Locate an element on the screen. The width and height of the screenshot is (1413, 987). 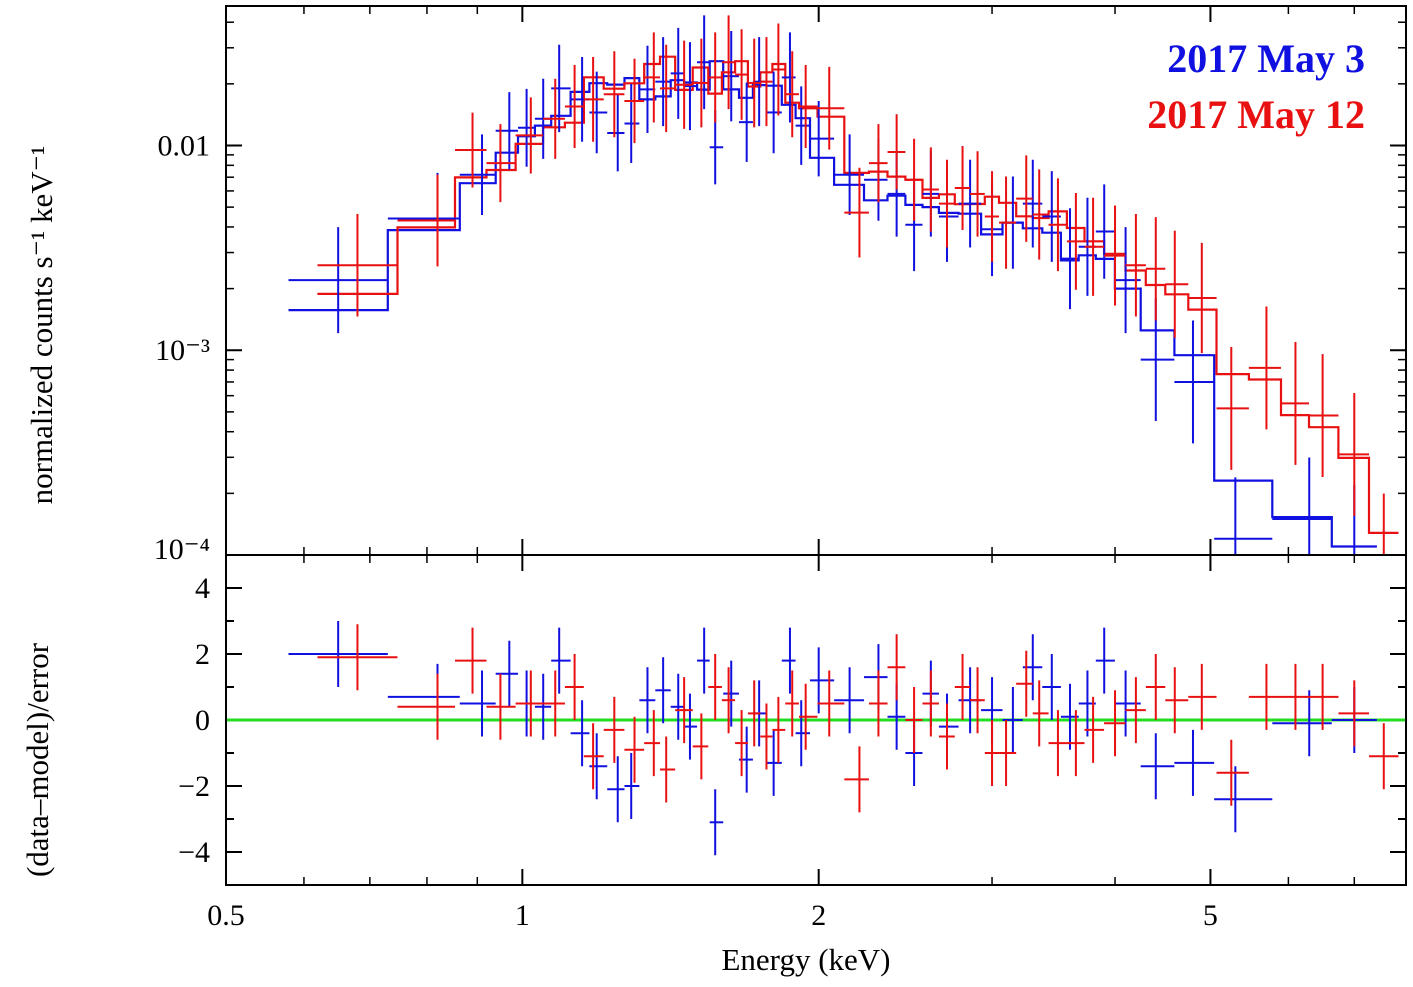
top-y-tick-label: 10⁻³ is located at coordinates (182, 350).